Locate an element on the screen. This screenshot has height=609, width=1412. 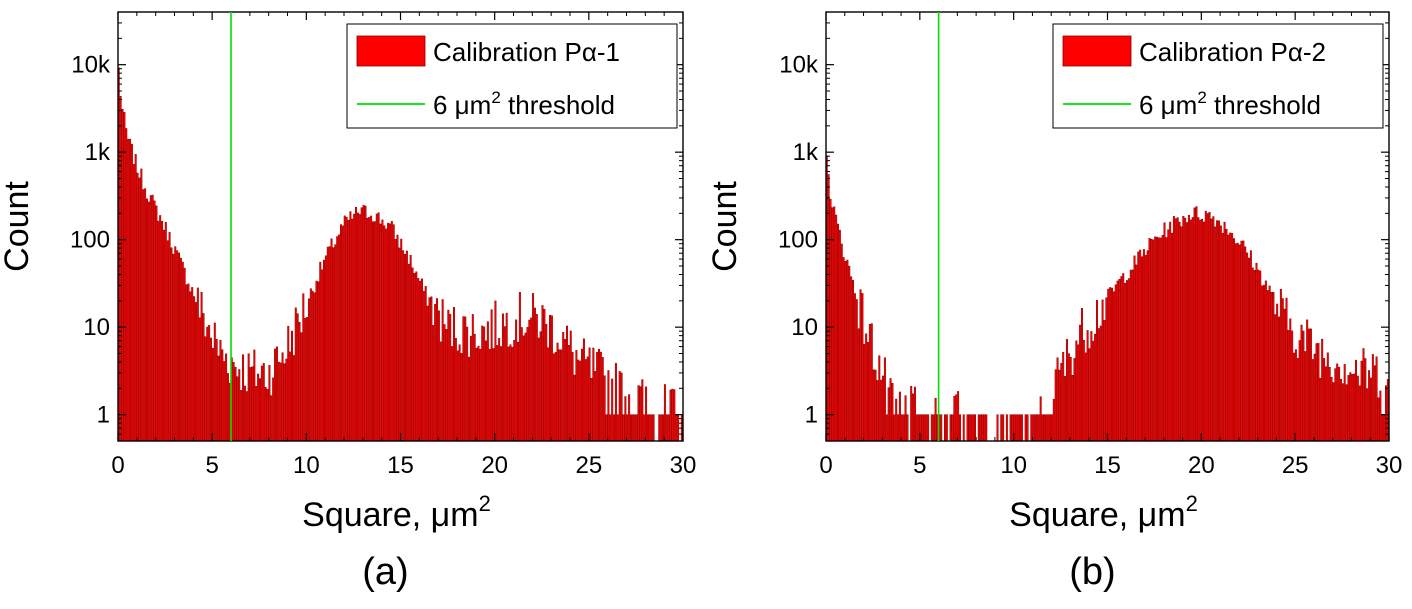
y-axis-label-a: Count is located at coordinates (18, 226).